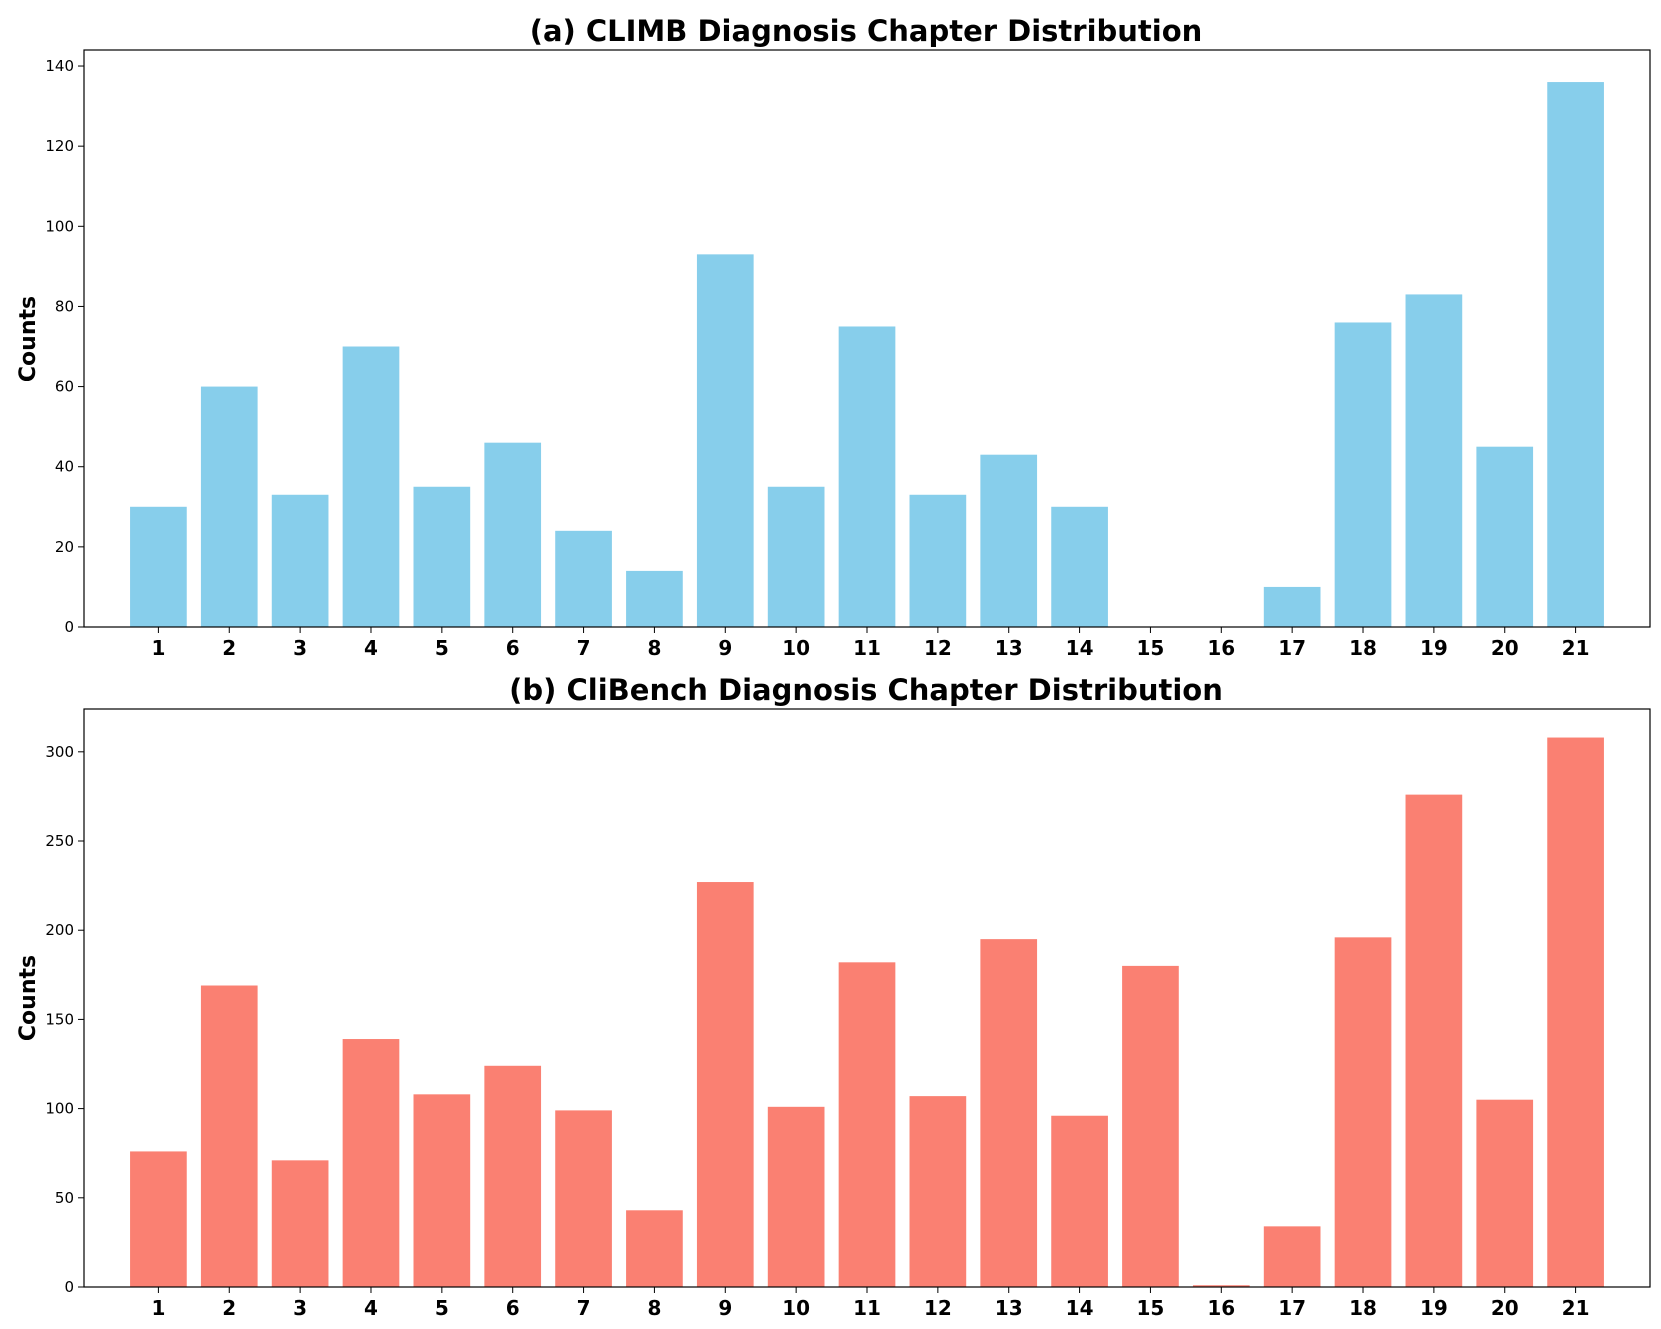 The image size is (1661, 1329). I want to click on y-tick-label: 250, so click(59, 841).